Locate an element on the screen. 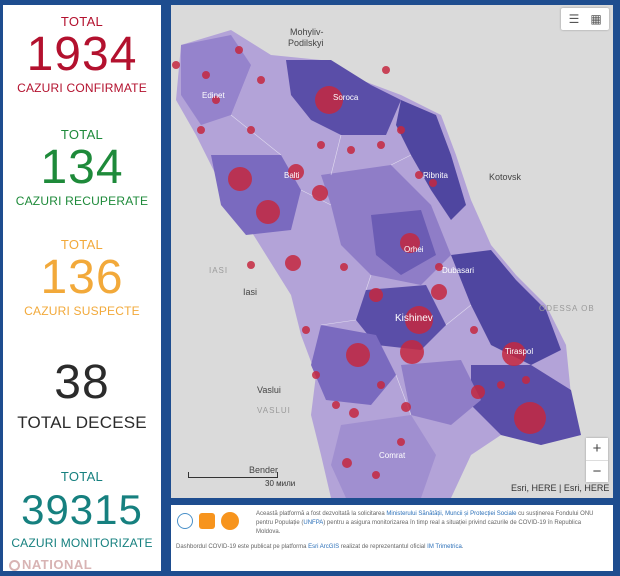  bubble-ocnita is located at coordinates (239, 50).